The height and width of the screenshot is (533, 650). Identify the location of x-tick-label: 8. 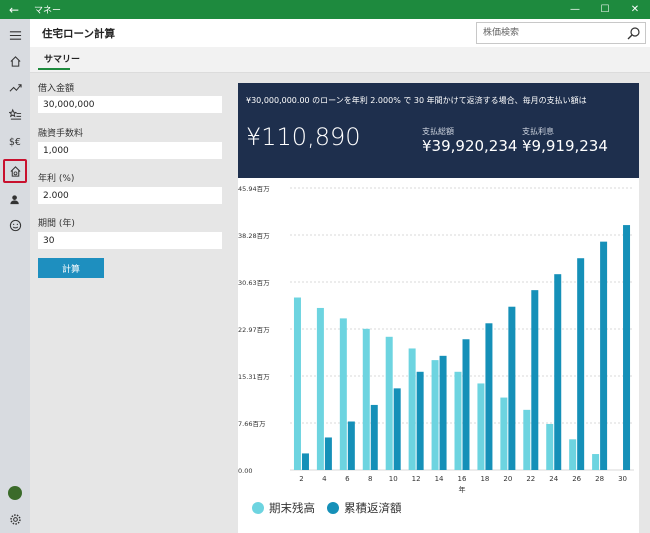
(370, 479).